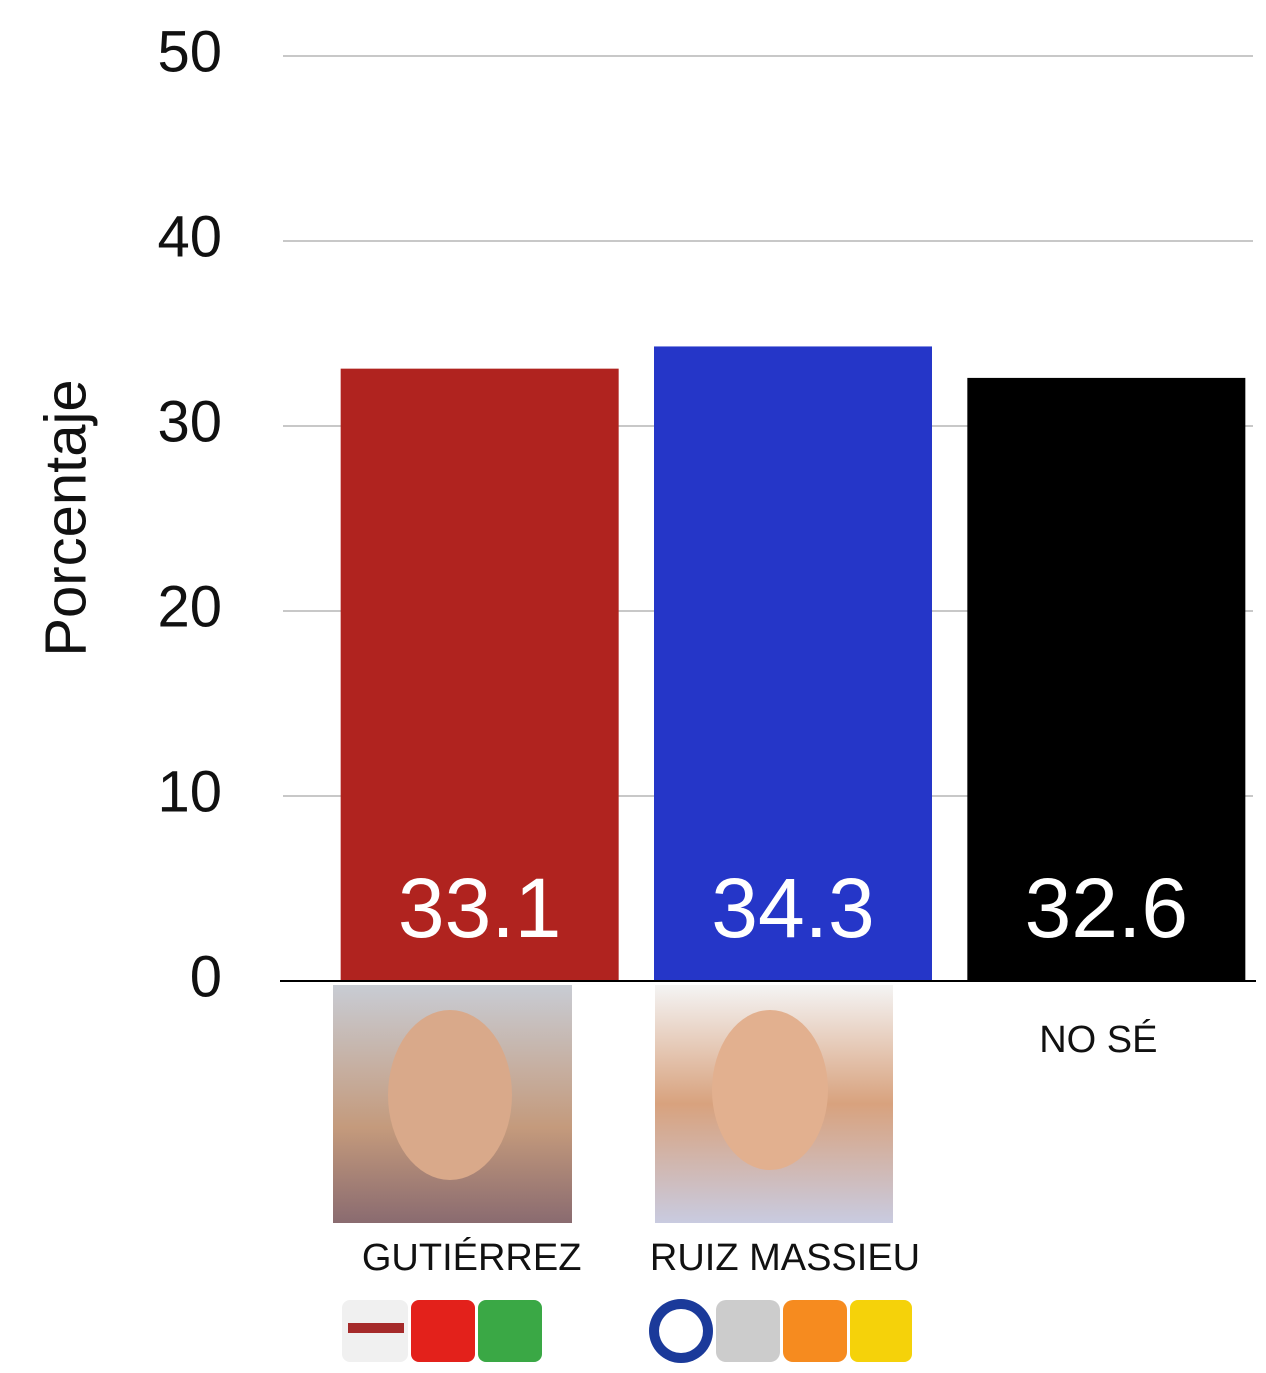 The height and width of the screenshot is (1373, 1266). I want to click on value-label: 32.6, so click(1107, 908).